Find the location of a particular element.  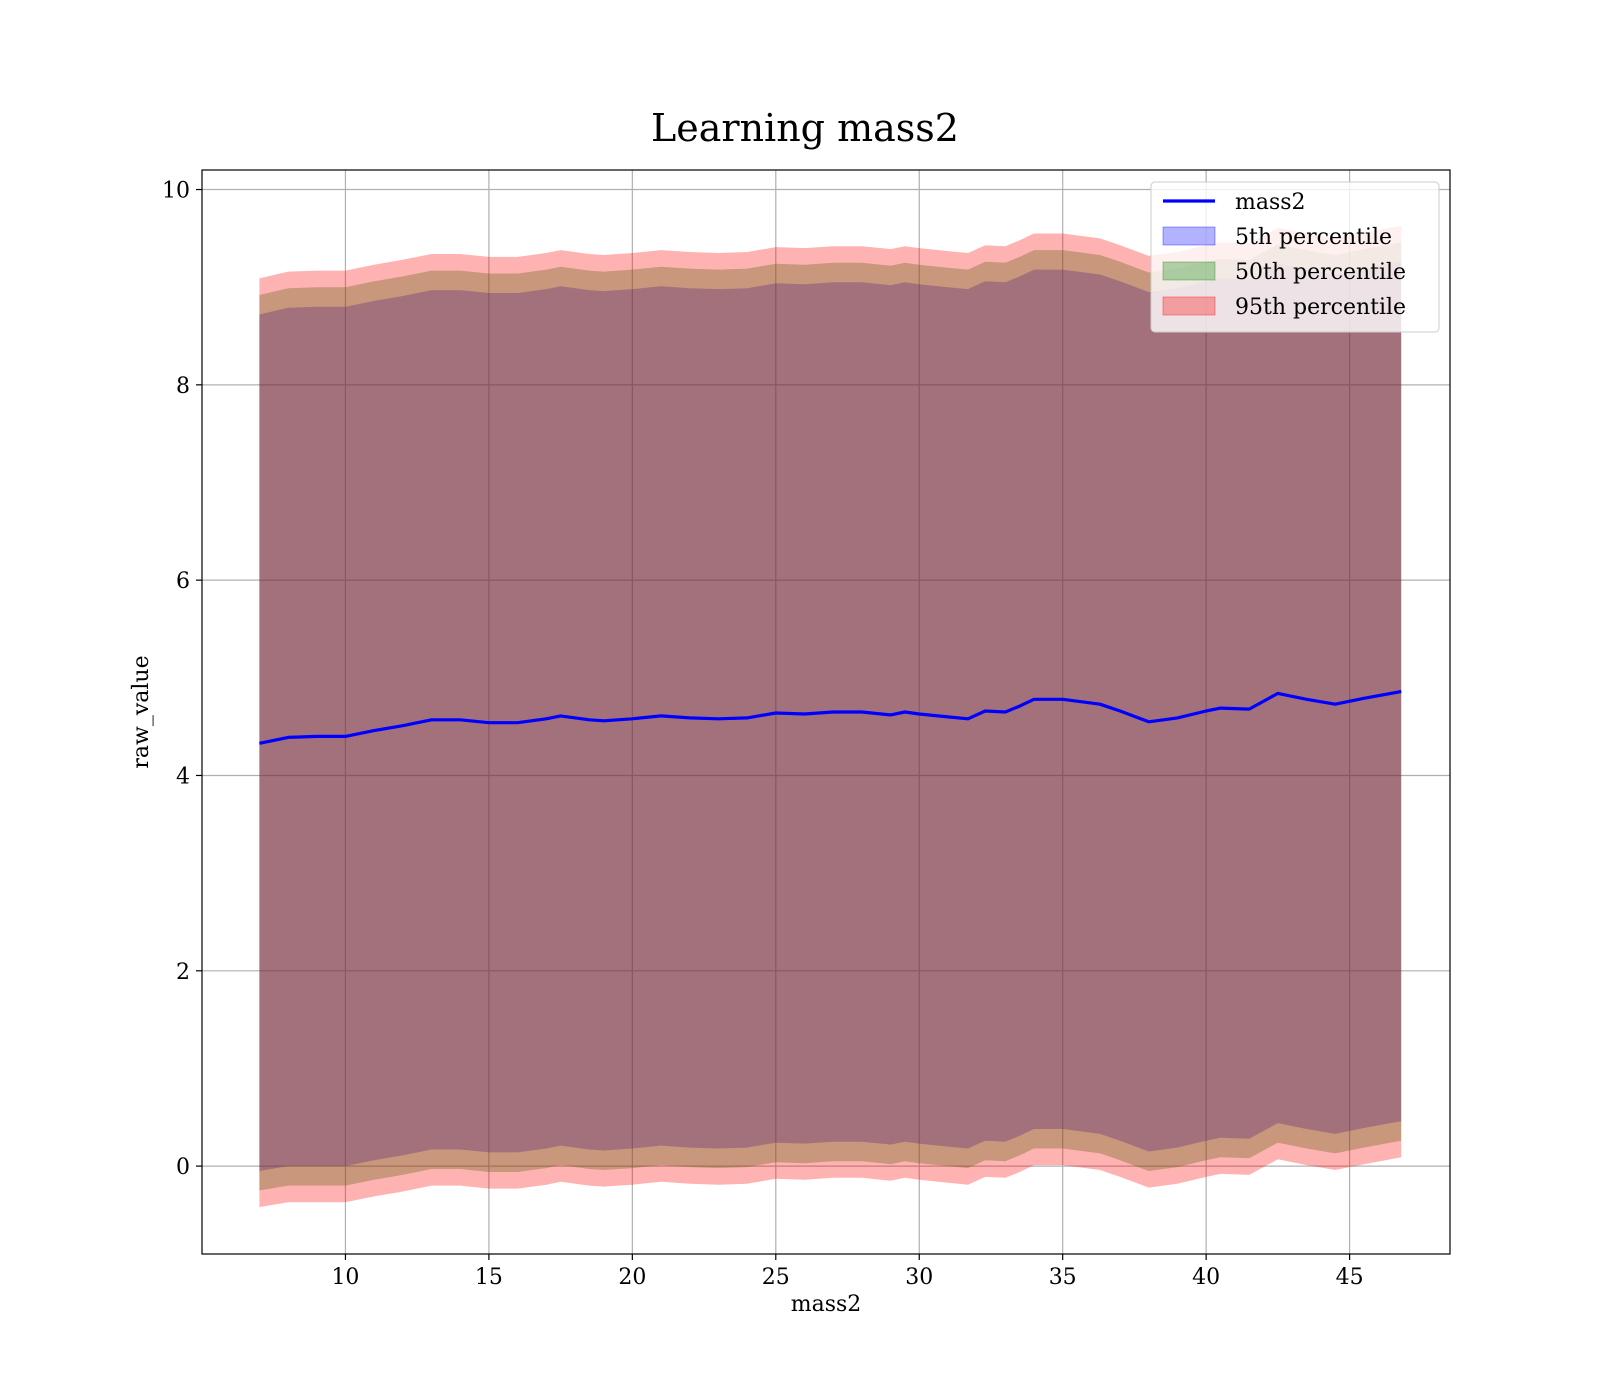

legend-label-50th-percentile: 50th percentile is located at coordinates (1320, 272).